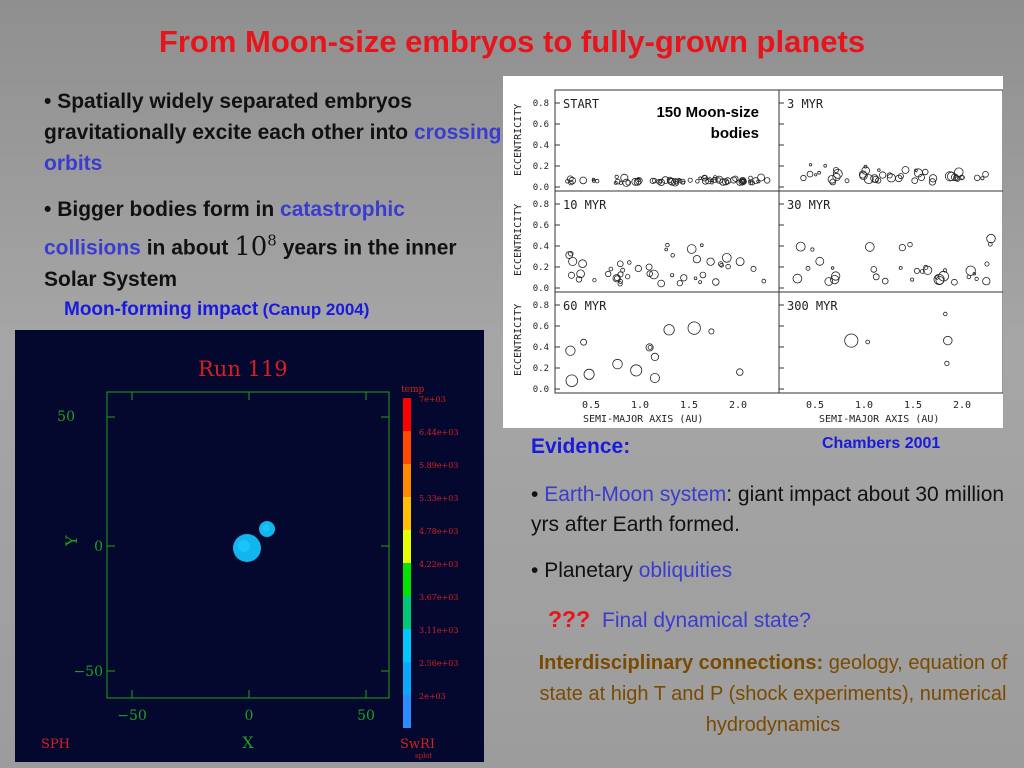 Image resolution: width=1024 pixels, height=768 pixels. Describe the element at coordinates (250, 263) in the screenshot. I see `bullet2-text-c: years in the inner Solar System` at that location.